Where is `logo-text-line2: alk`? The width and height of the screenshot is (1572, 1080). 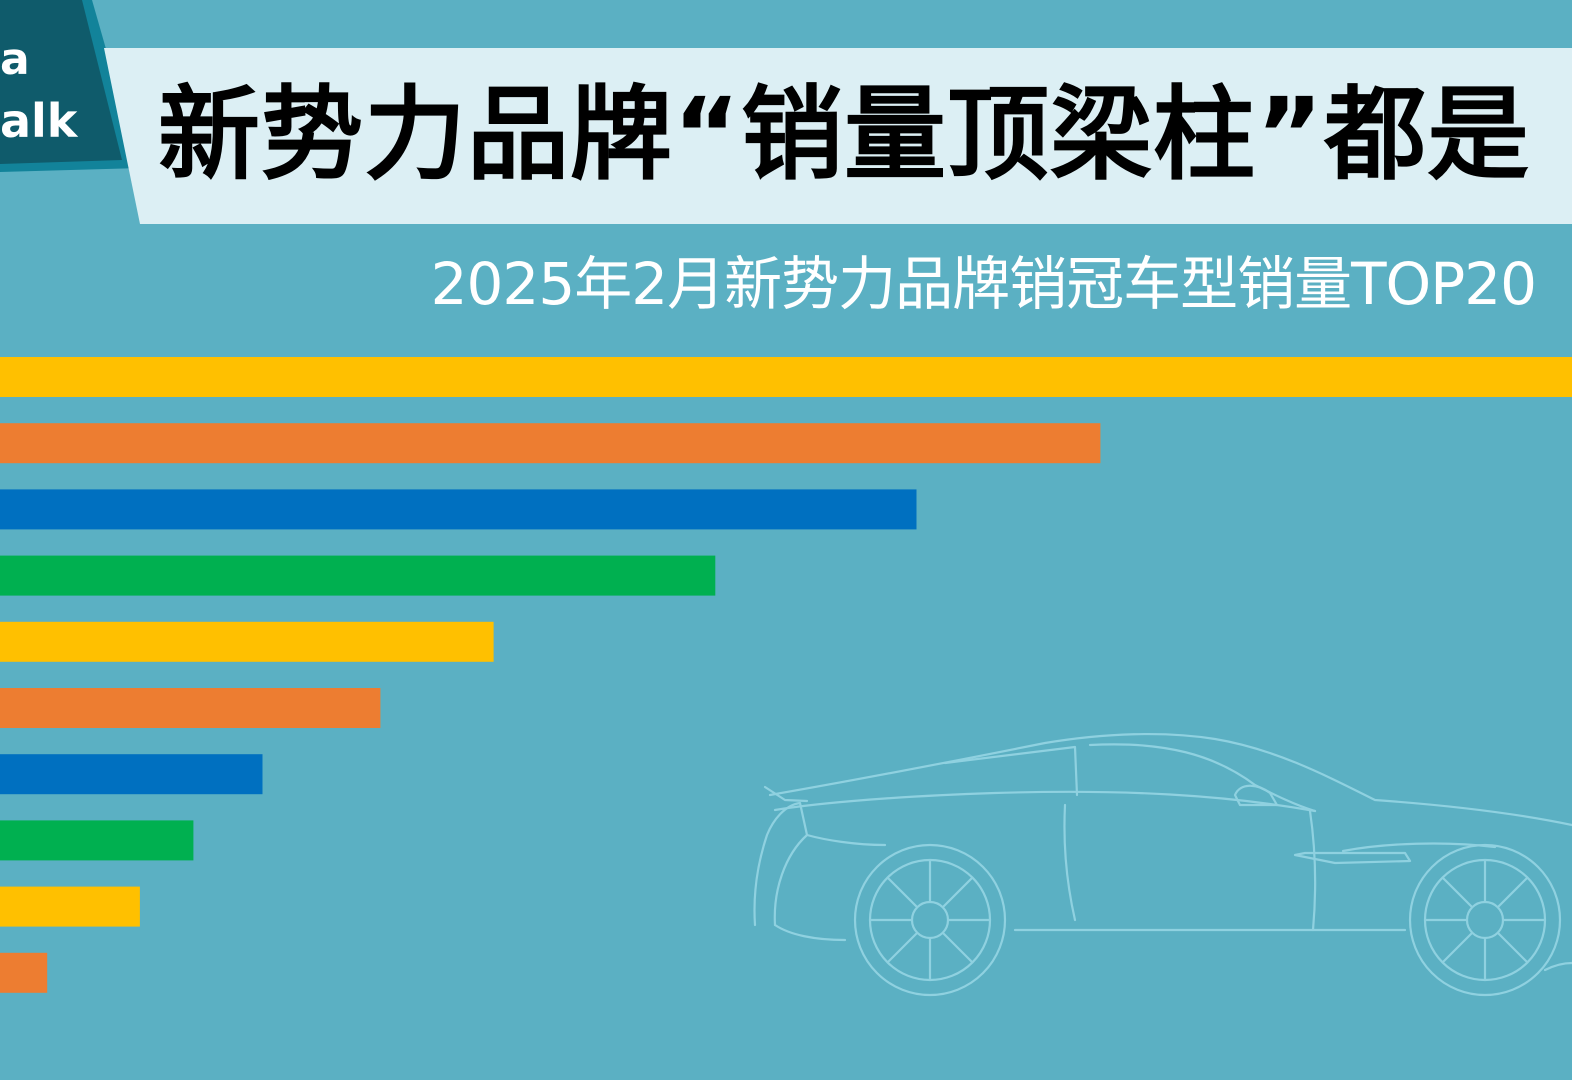 logo-text-line2: alk is located at coordinates (39, 121).